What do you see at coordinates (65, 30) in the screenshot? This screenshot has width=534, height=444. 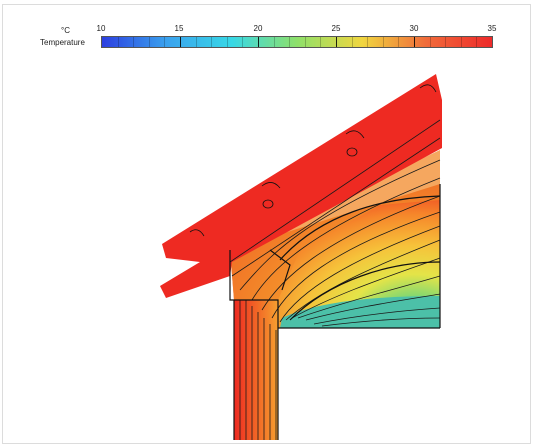 I see `legend-unit: °C` at bounding box center [65, 30].